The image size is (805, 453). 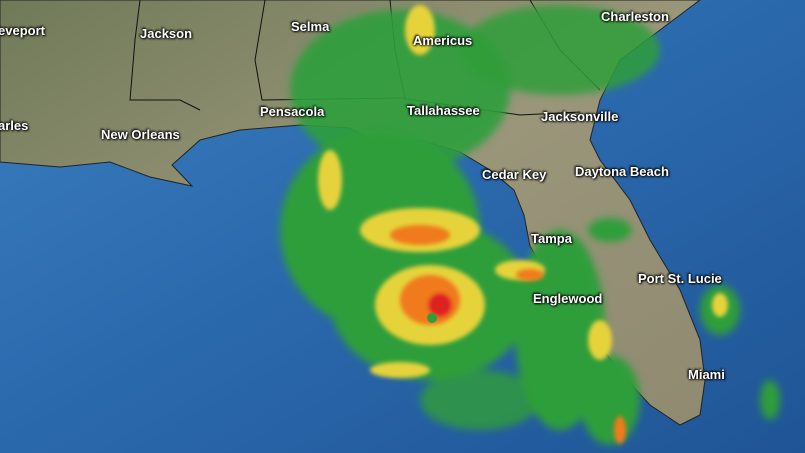 I want to click on city-label-cedar-key: Cedar Key, so click(x=514, y=174).